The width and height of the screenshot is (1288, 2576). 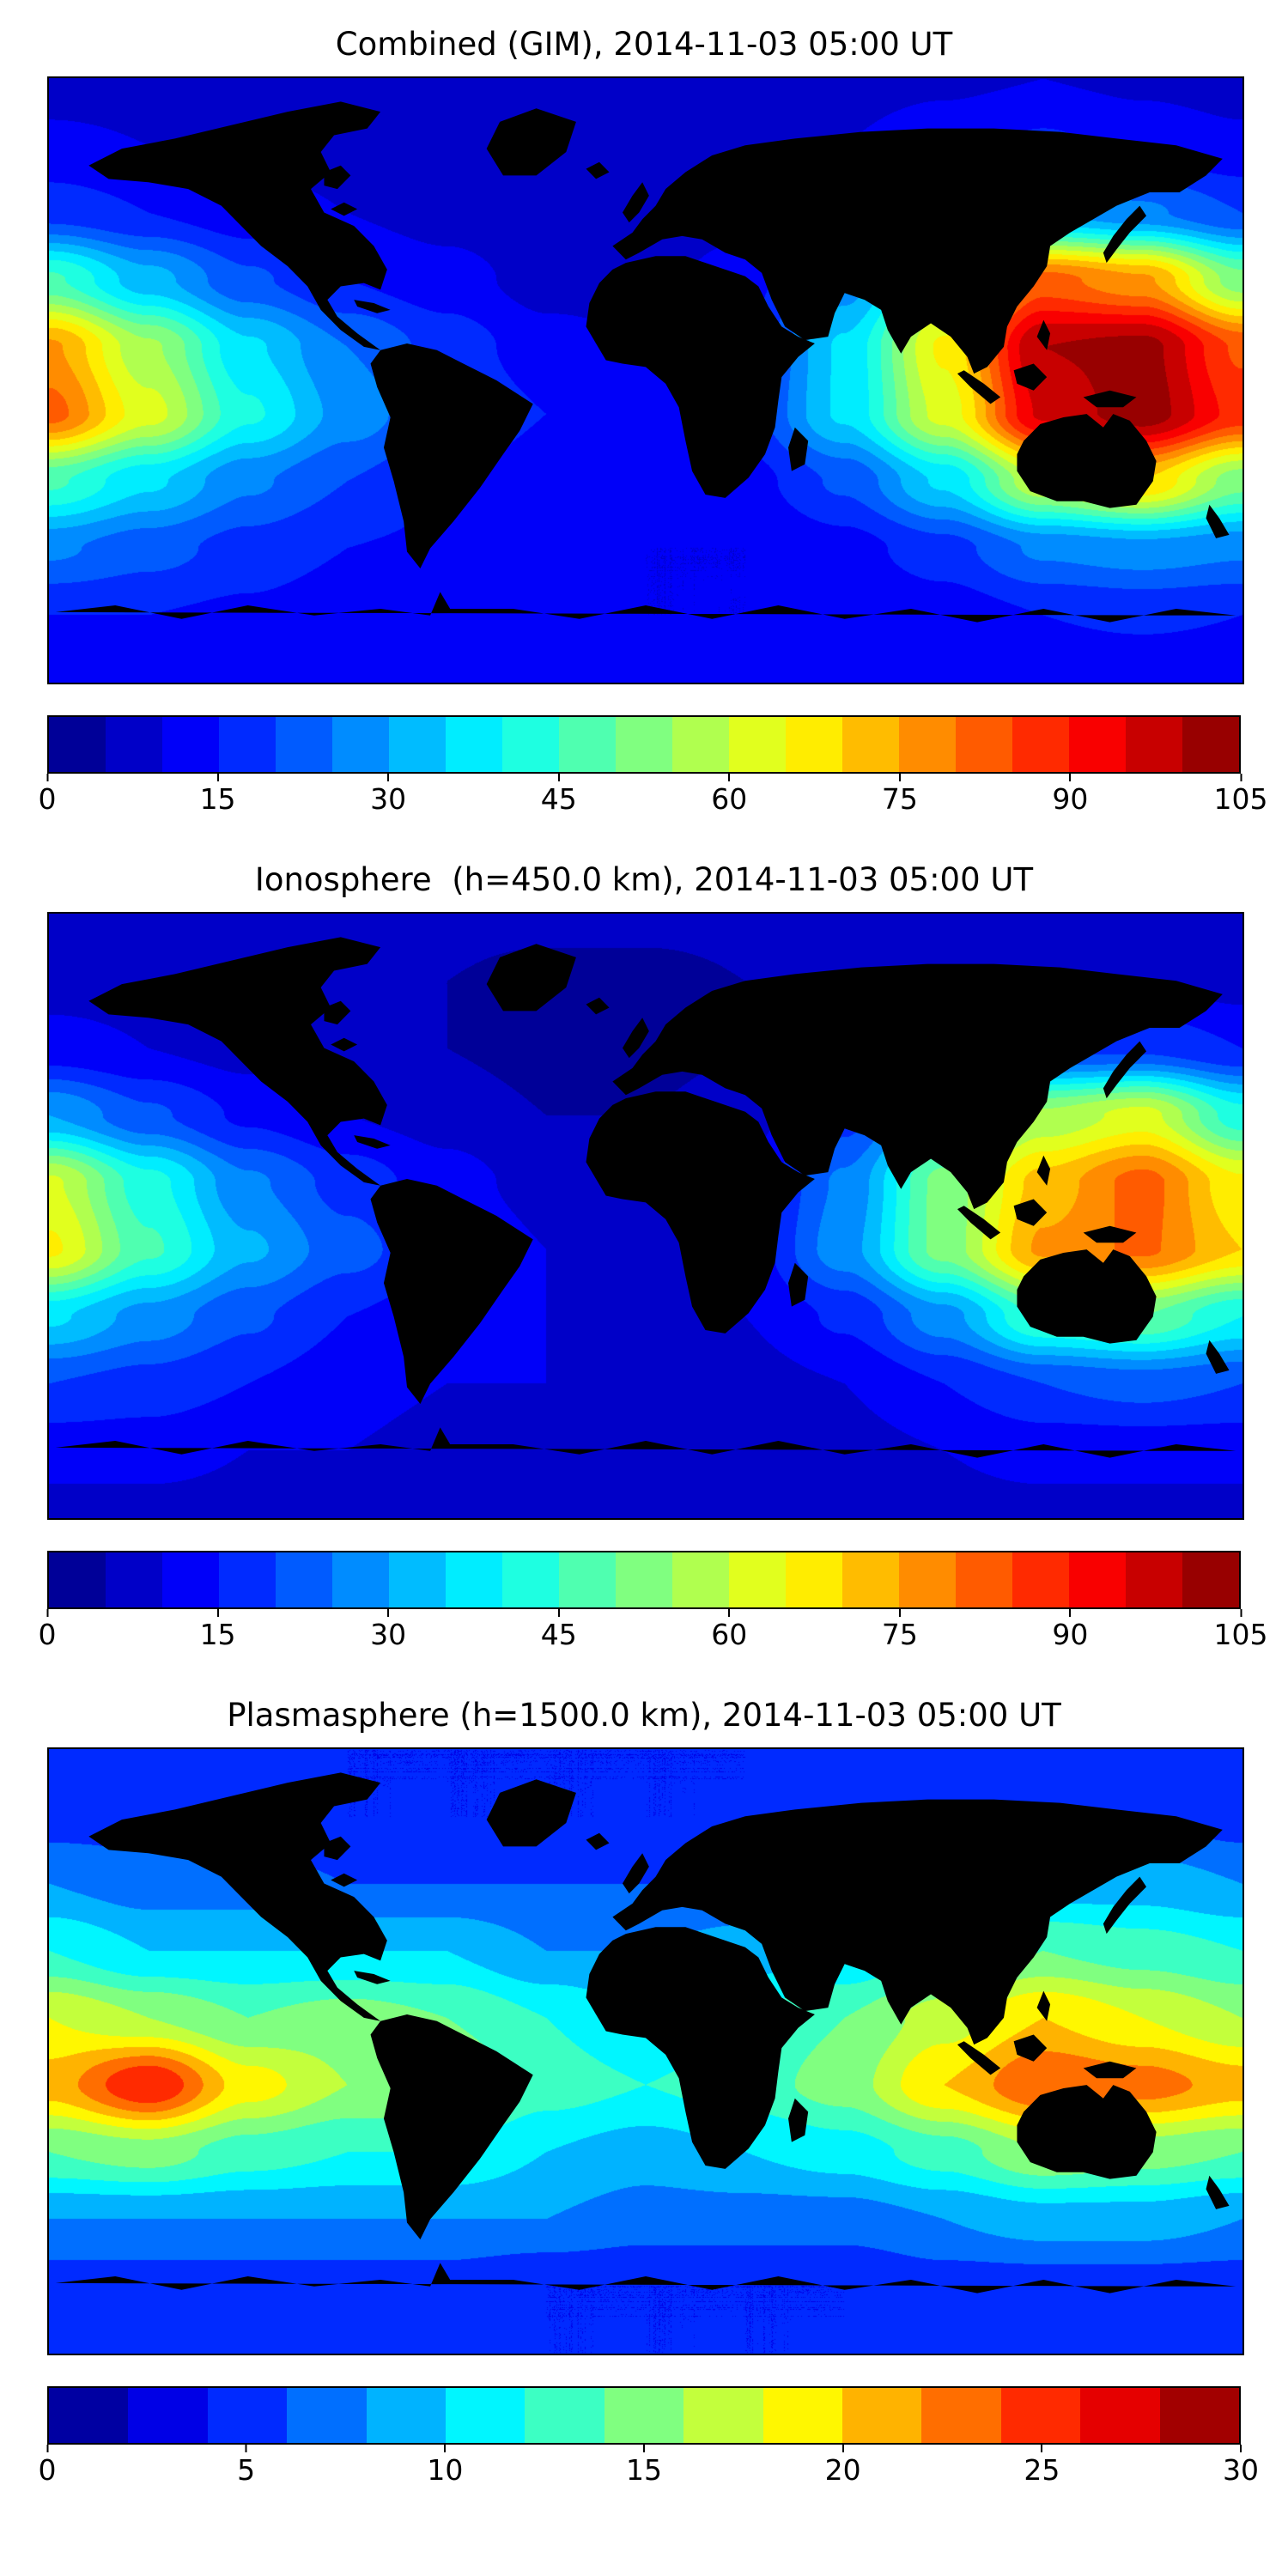 I want to click on colorbar-tick-label: 0, so click(x=48, y=1634).